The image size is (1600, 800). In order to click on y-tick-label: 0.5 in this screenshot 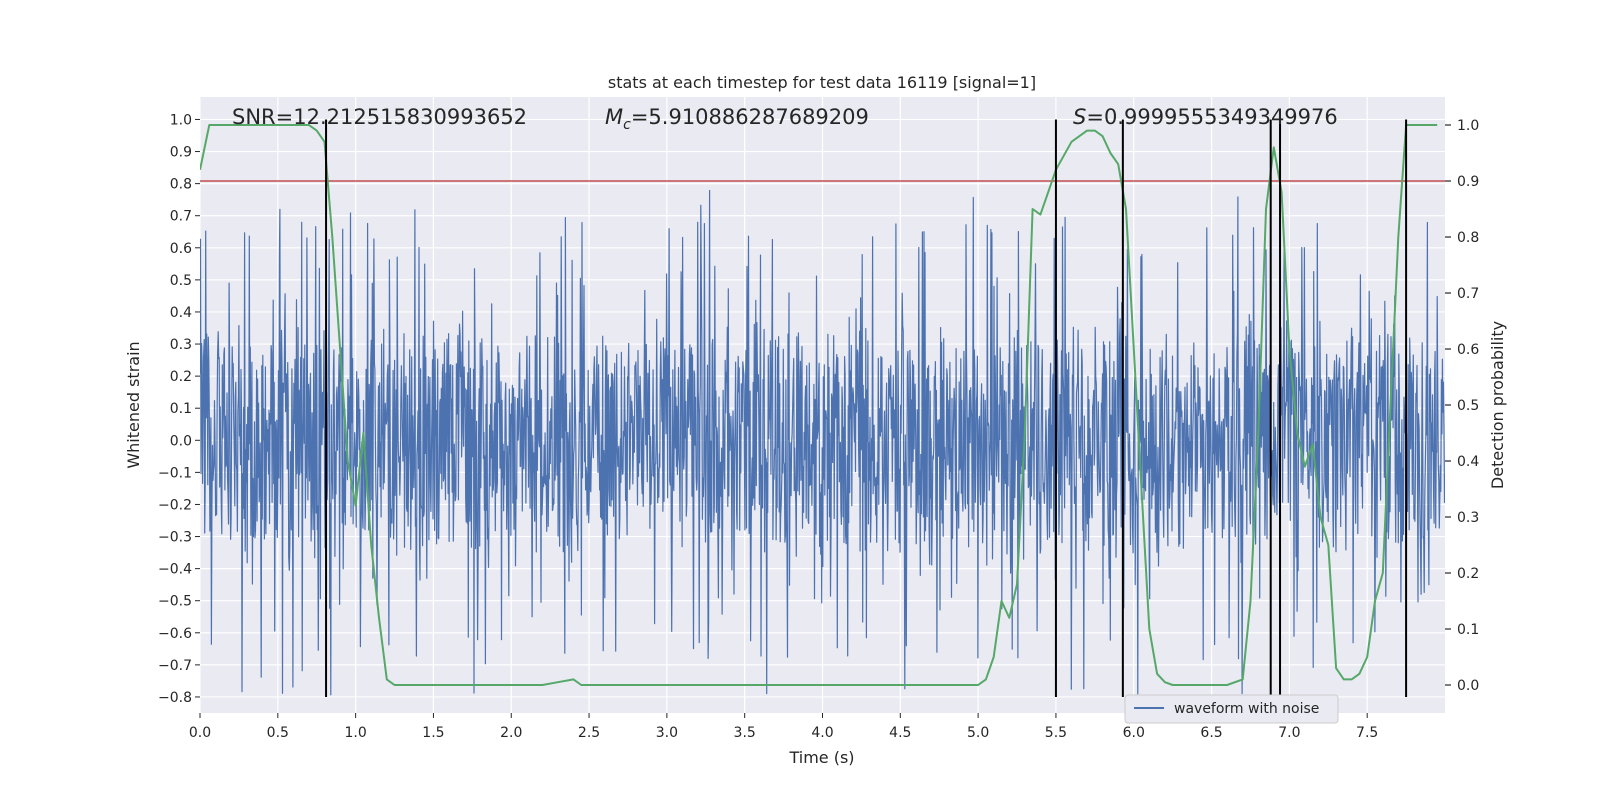, I will do `click(181, 281)`.